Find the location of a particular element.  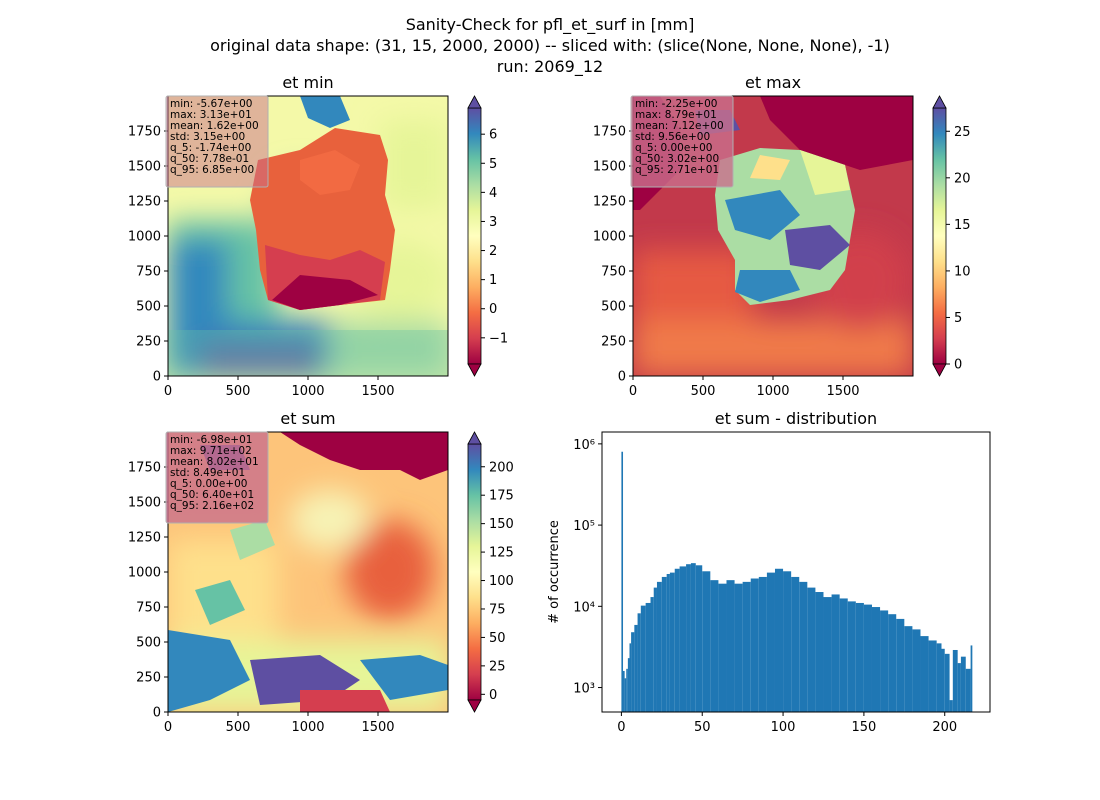

y-tick-label: 10⁶ is located at coordinates (584, 445).